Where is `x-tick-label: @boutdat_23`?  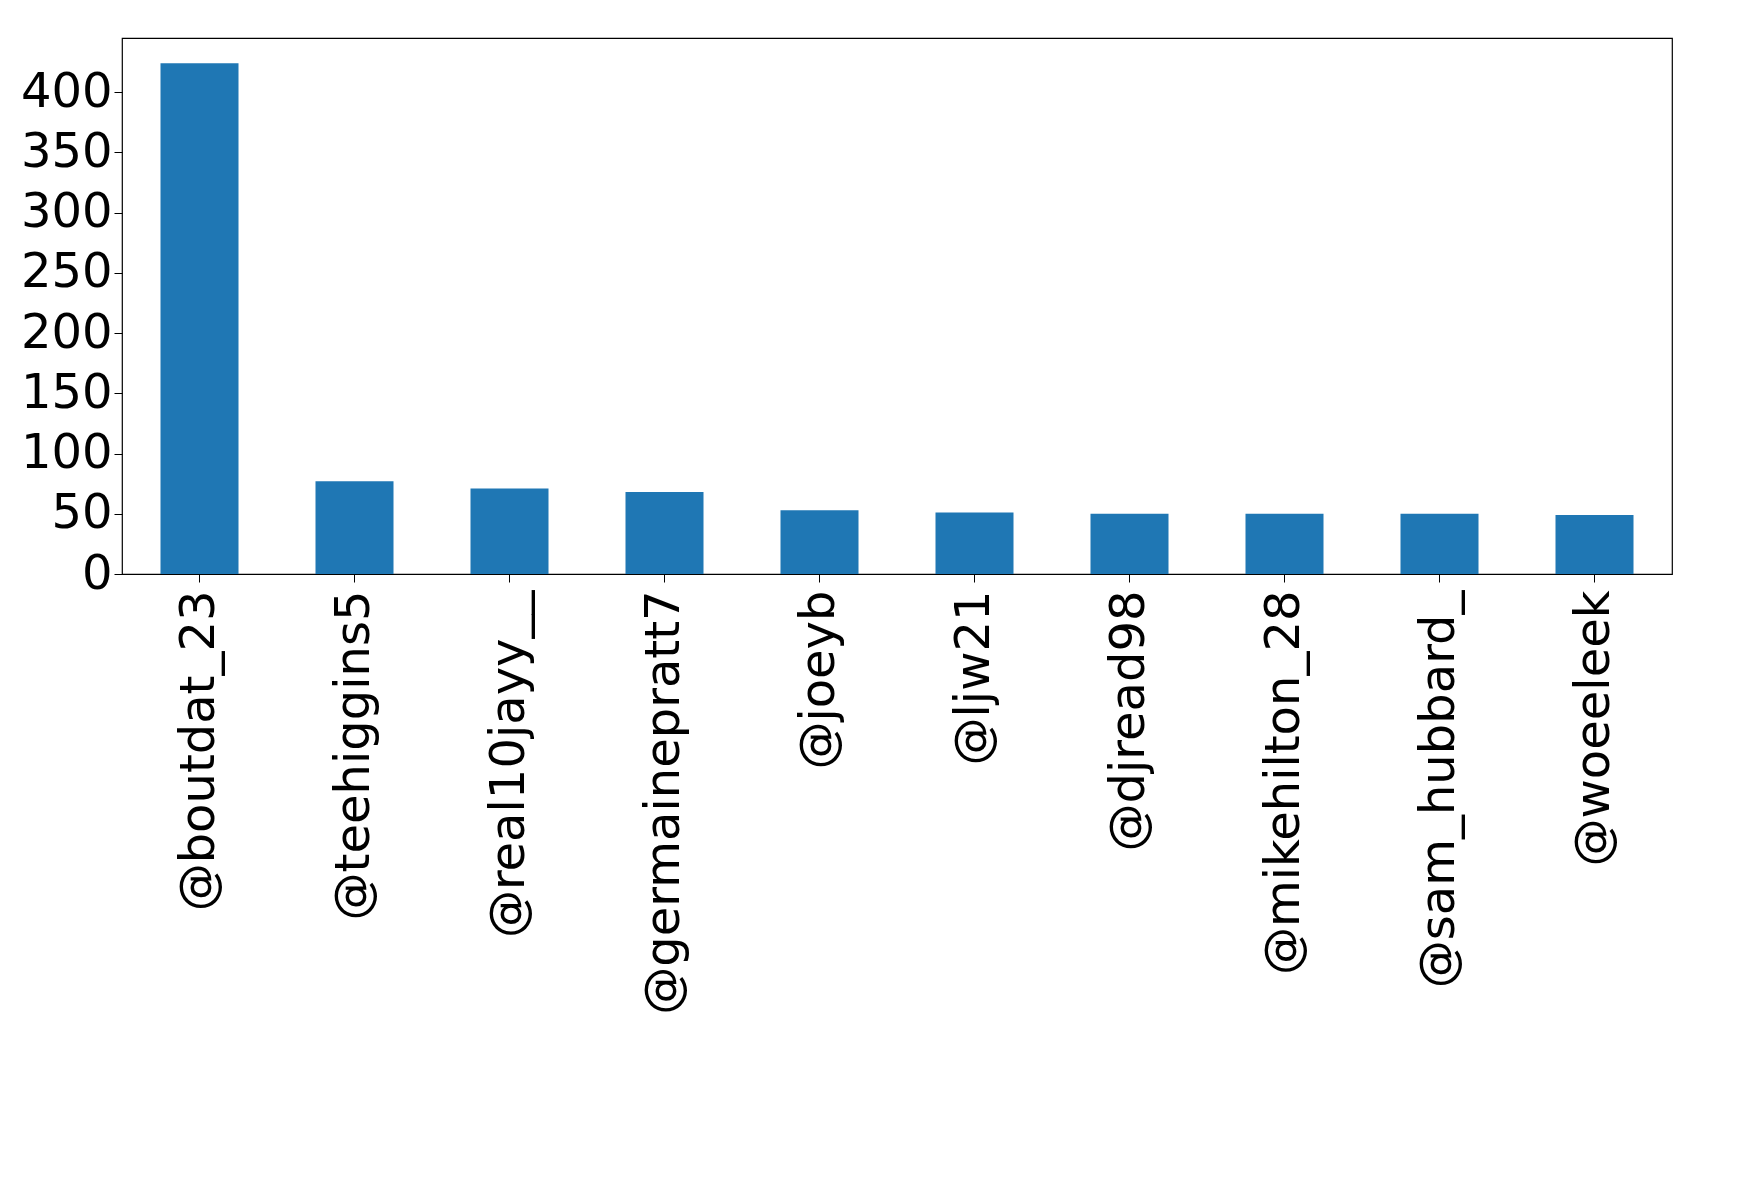
x-tick-label: @boutdat_23 is located at coordinates (196, 751).